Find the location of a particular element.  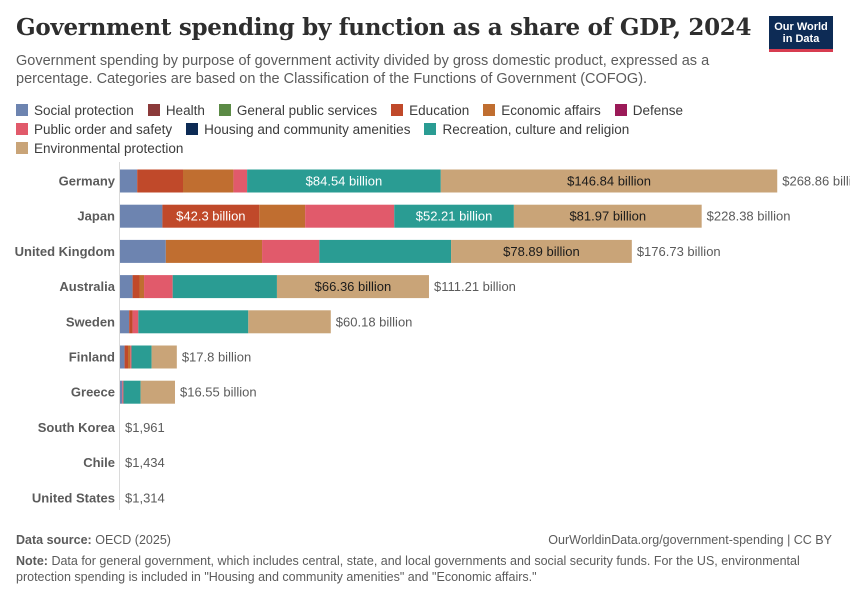

logo-line-2: in Data is located at coordinates (801, 38).